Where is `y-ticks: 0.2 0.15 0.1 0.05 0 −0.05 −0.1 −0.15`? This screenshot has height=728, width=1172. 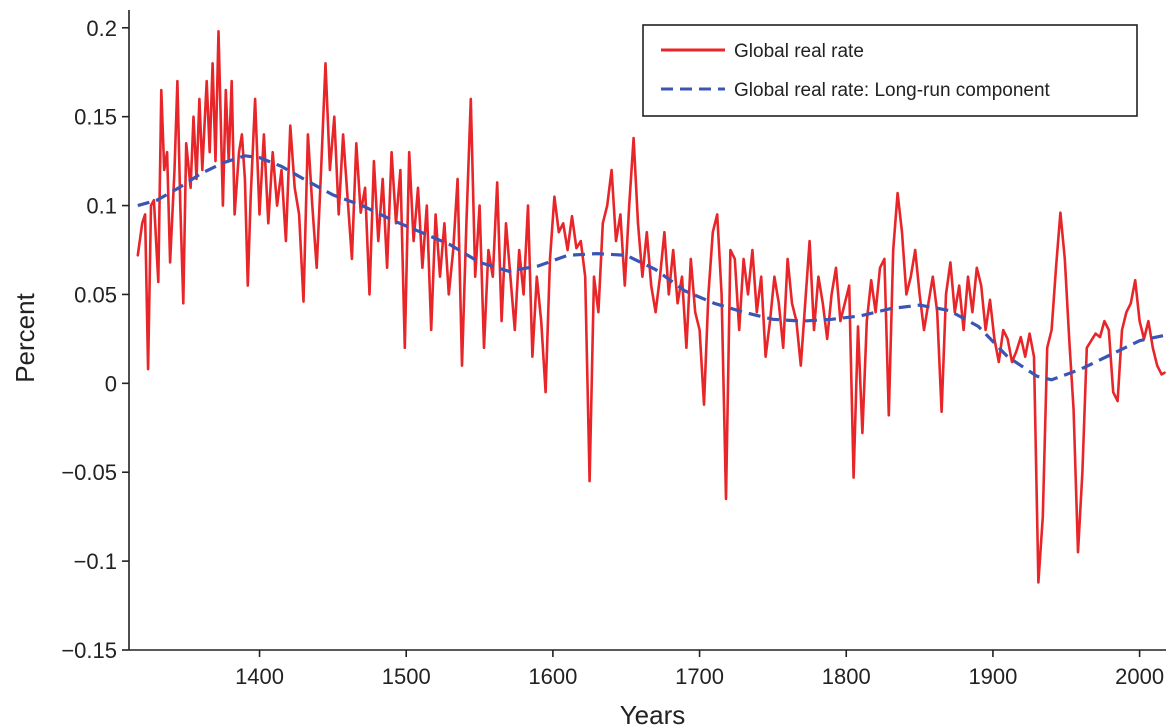
y-ticks: 0.2 0.15 0.1 0.05 0 −0.05 −0.1 −0.15 is located at coordinates (95, 339).